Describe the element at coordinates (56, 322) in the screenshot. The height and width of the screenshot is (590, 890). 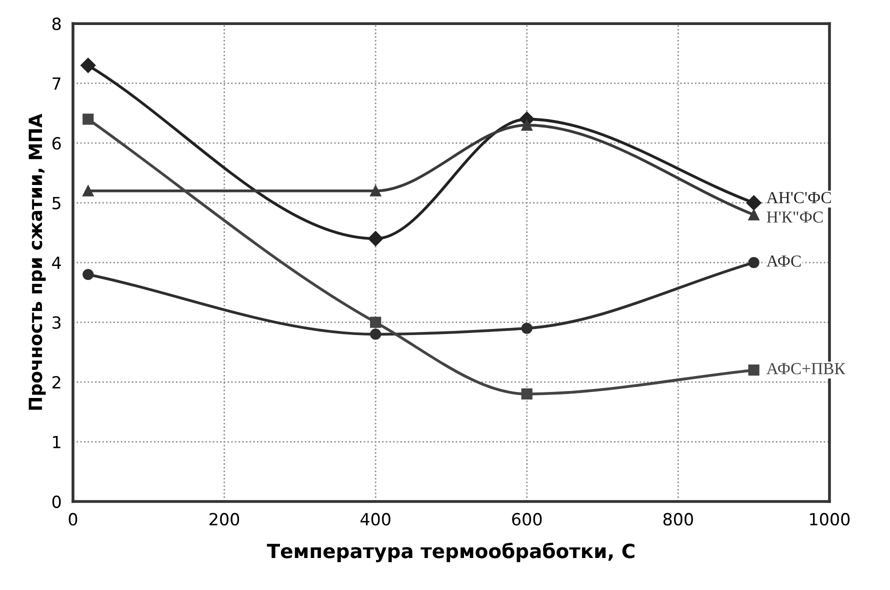
I see `y-tick-label: 3` at that location.